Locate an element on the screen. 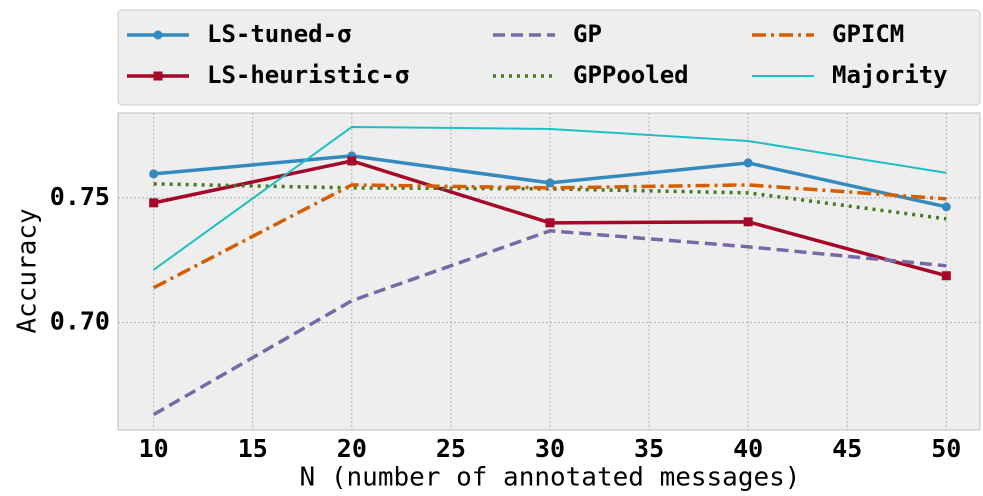  x-tick-label: 20 is located at coordinates (352, 448).